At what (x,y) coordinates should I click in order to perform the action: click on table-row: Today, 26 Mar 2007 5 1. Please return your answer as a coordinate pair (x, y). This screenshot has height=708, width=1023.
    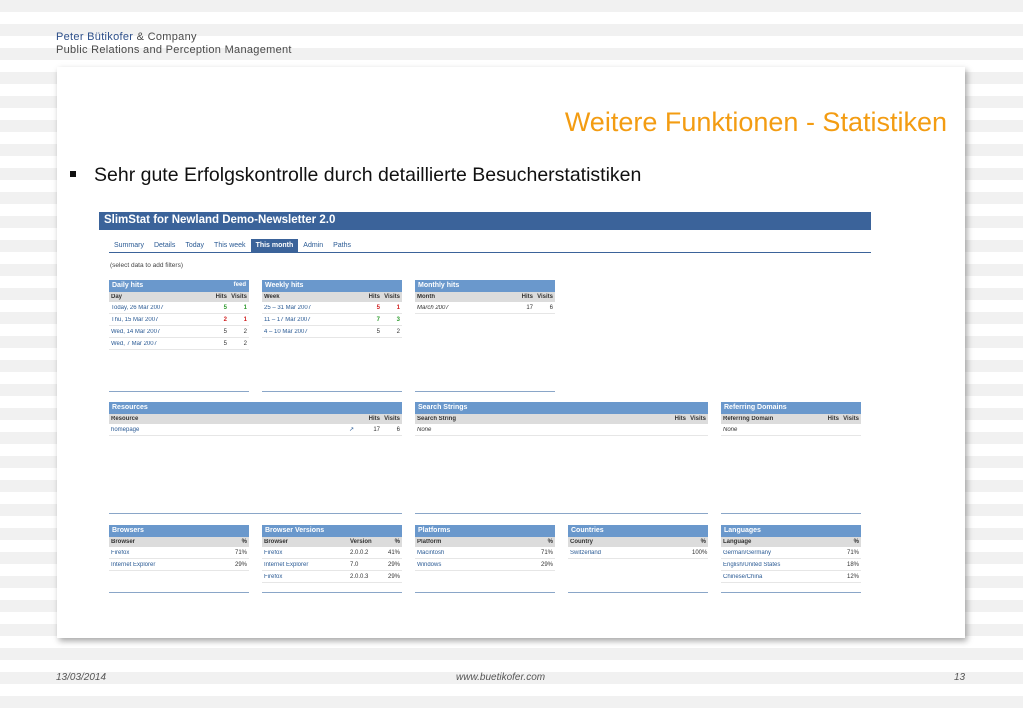
    Looking at the image, I should click on (179, 308).